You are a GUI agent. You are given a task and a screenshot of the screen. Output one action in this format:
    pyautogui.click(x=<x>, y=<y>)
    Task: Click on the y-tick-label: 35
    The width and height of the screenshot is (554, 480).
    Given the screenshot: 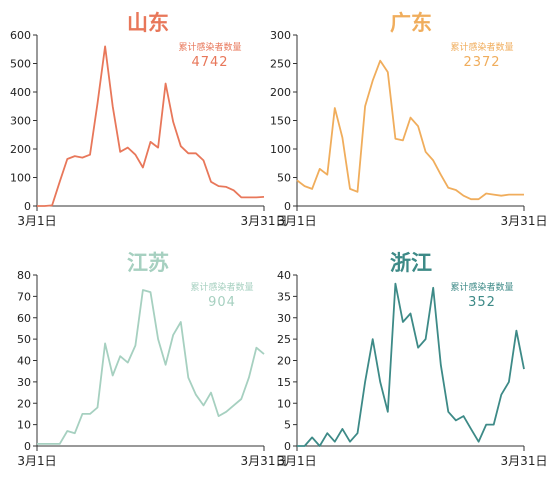 What is the action you would take?
    pyautogui.click(x=284, y=296)
    